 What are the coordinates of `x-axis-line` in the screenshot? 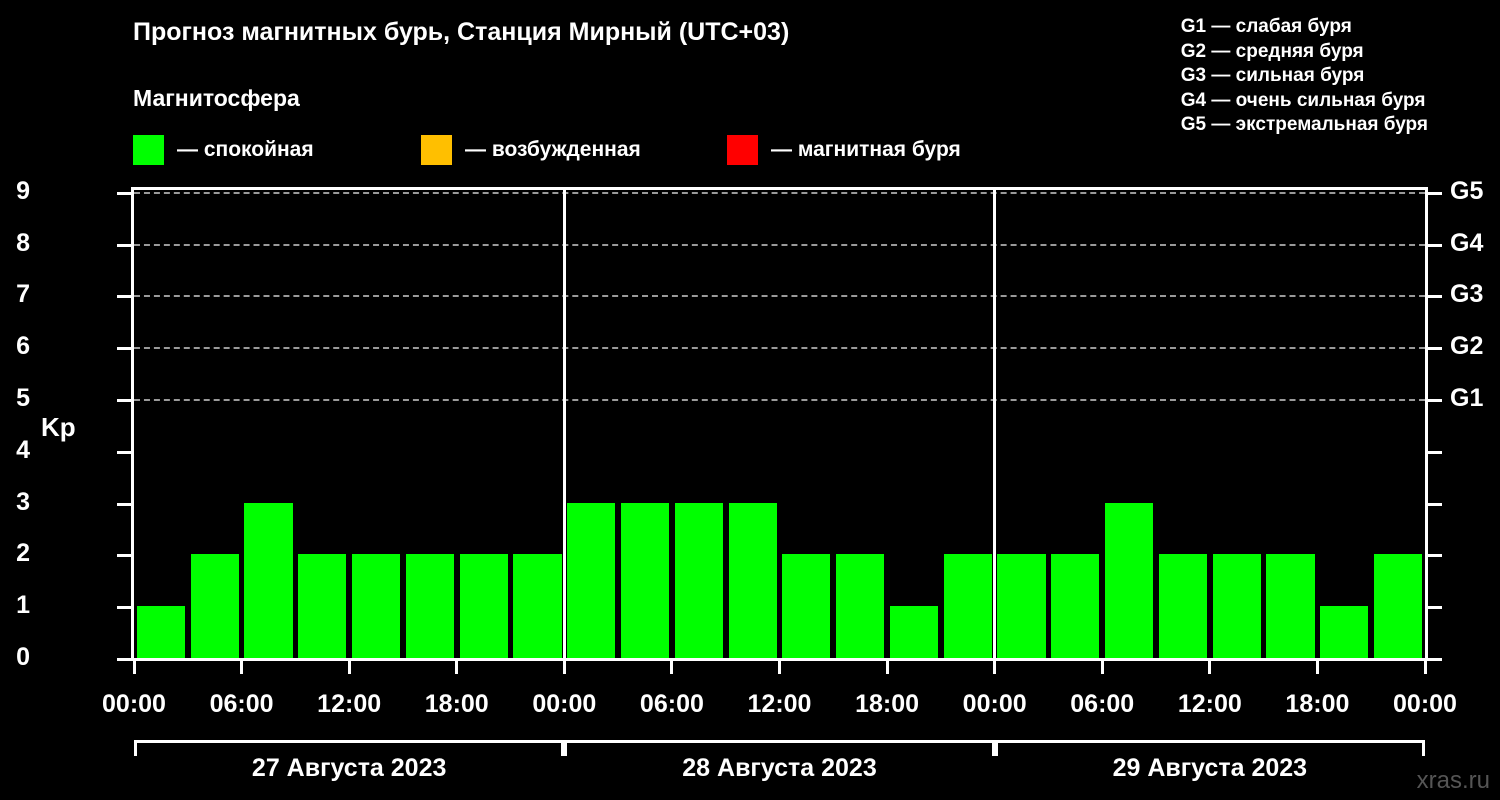 It's located at (779, 659).